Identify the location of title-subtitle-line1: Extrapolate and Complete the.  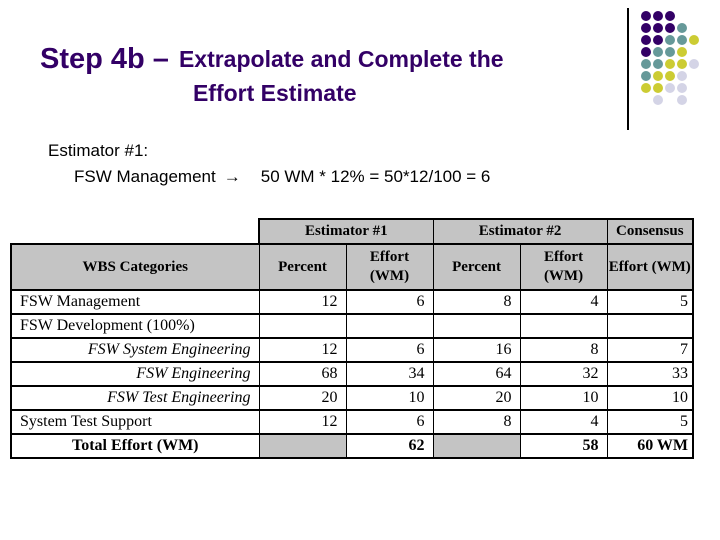
(341, 59).